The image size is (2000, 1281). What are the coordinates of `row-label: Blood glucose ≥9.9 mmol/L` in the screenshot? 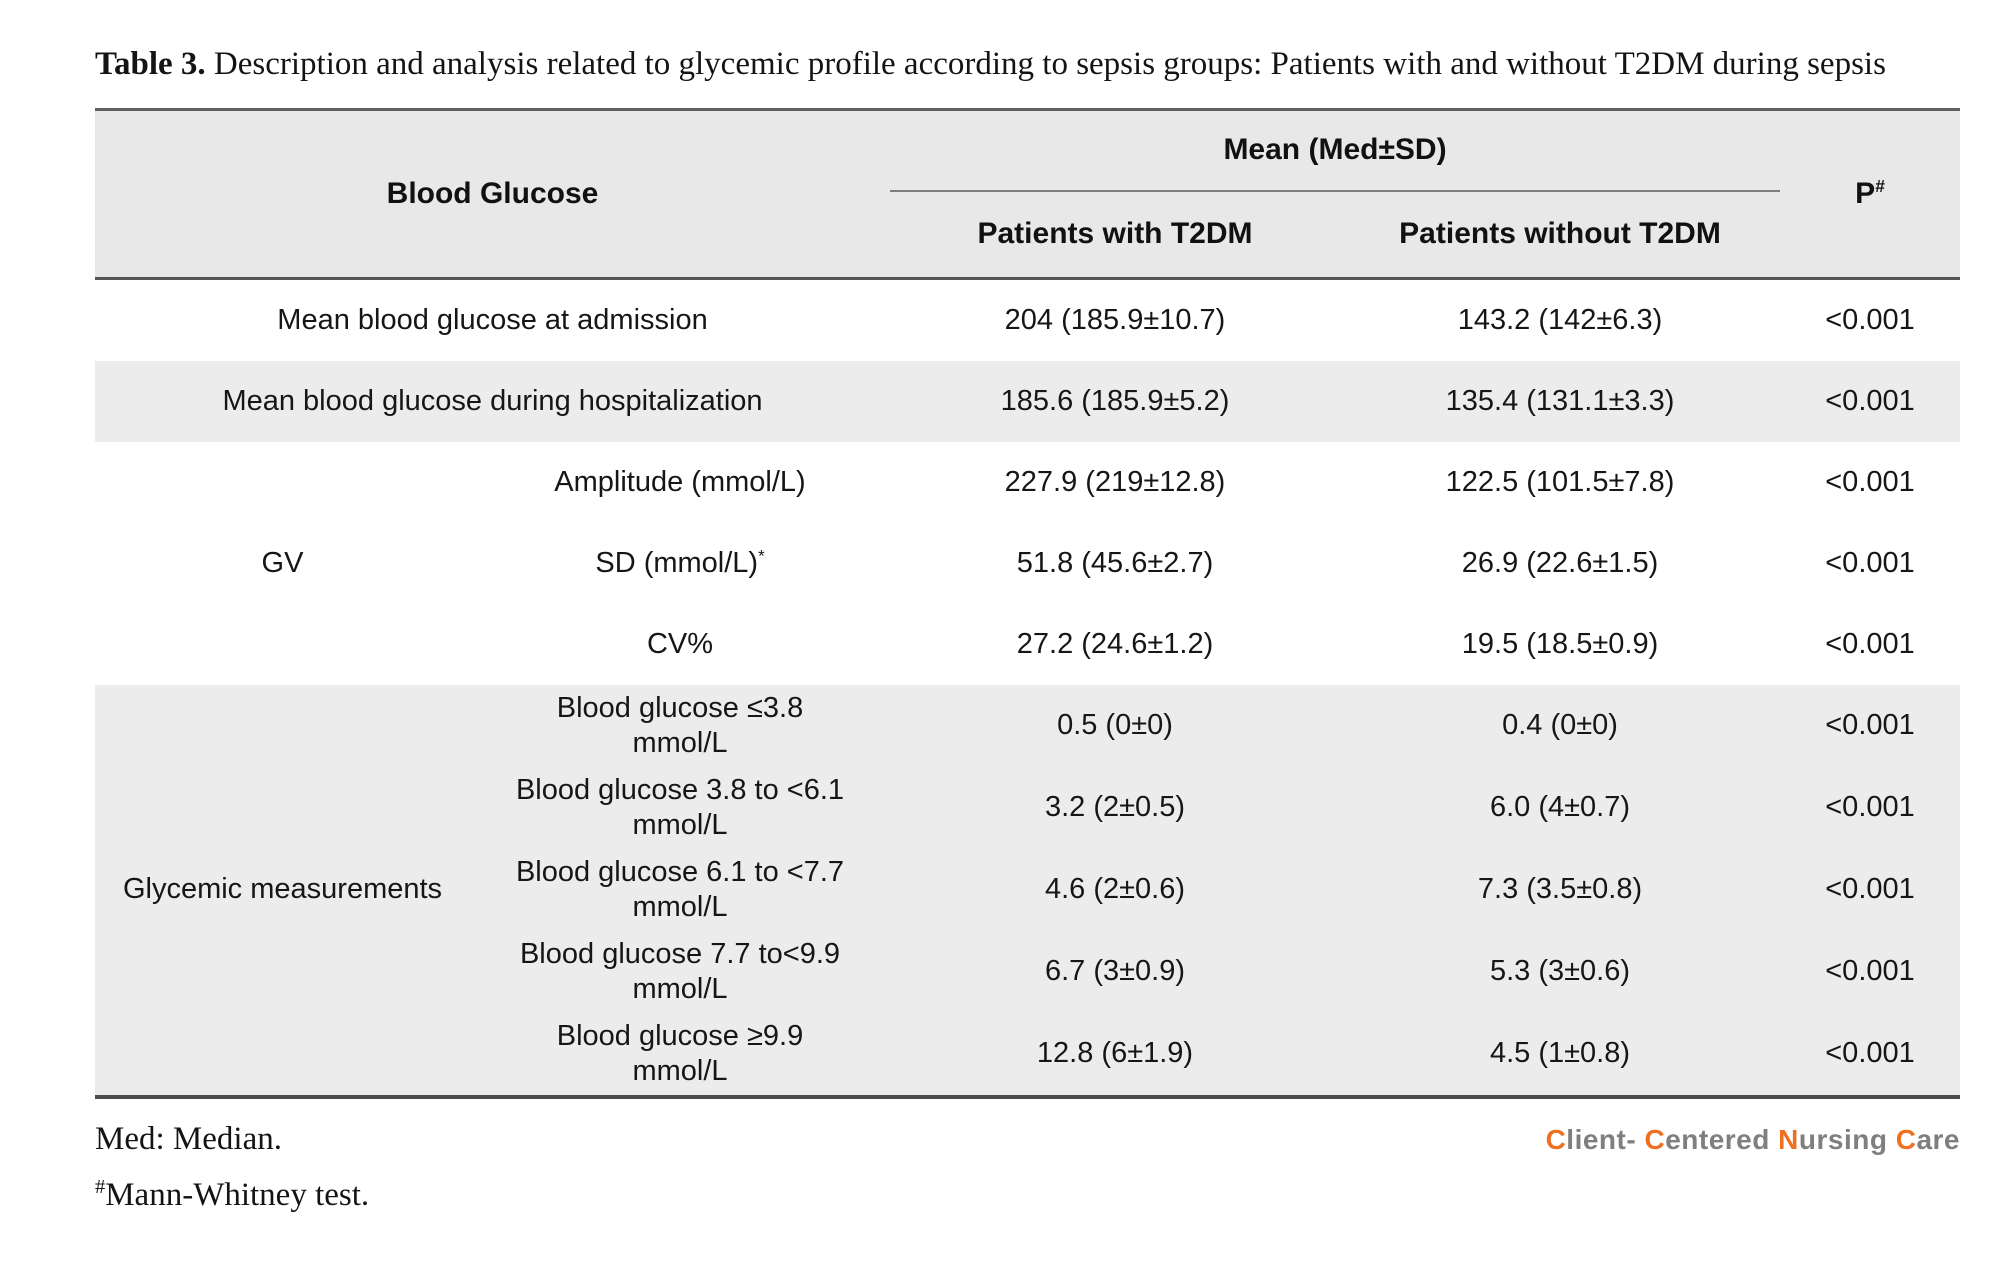 It's located at (680, 1054).